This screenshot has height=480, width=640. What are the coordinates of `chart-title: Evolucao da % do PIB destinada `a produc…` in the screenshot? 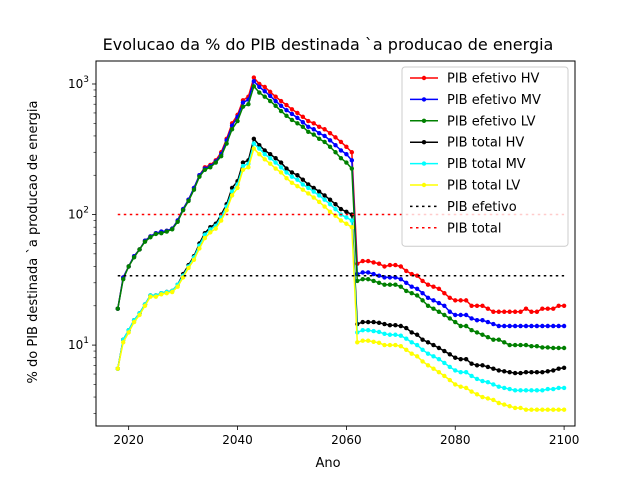 It's located at (328, 44).